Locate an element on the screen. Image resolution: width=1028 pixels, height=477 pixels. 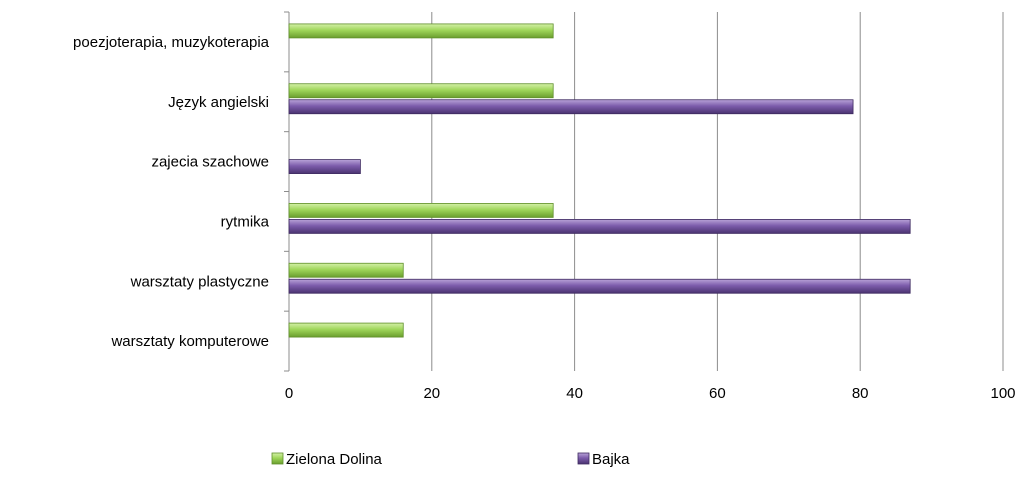
category-label: warsztaty plastyczne is located at coordinates (199, 281).